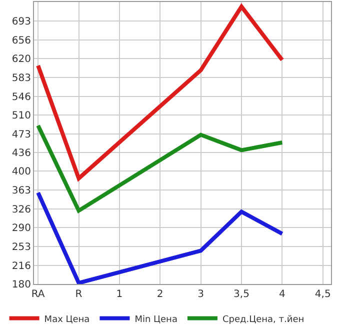  What do you see at coordinates (242, 294) in the screenshot?
I see `x-tick-label: 3,5` at bounding box center [242, 294].